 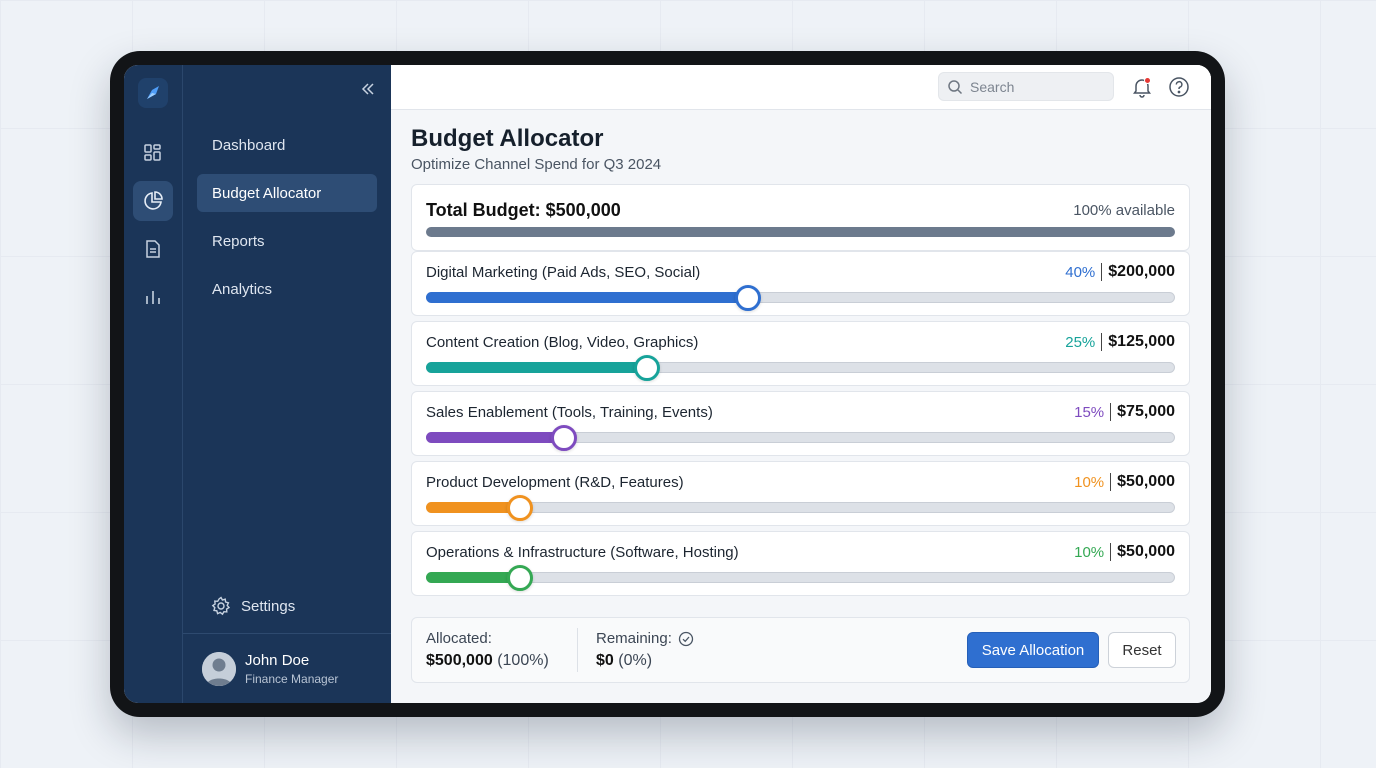 What do you see at coordinates (645, 650) in the screenshot?
I see `remaining-summary: Remaining: $0 (0%)` at bounding box center [645, 650].